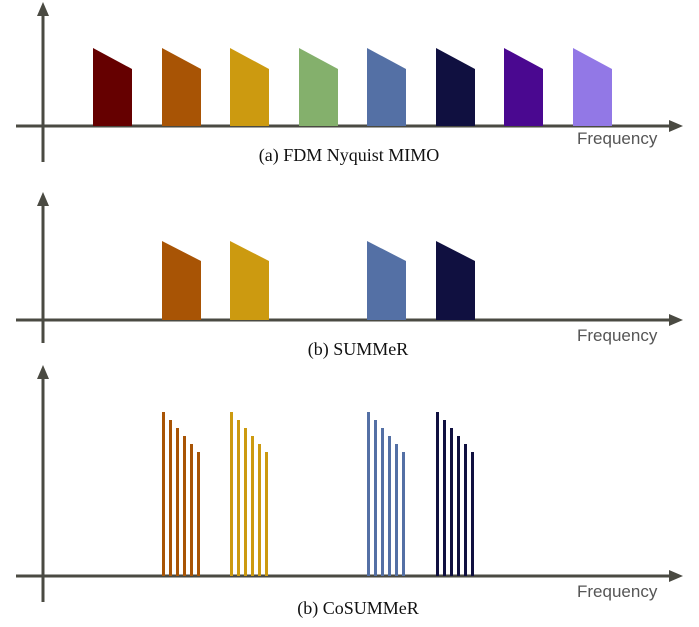 This screenshot has height=627, width=699. What do you see at coordinates (349, 155) in the screenshot?
I see `panel-caption: (a) FDM Nyquist MIMO` at bounding box center [349, 155].